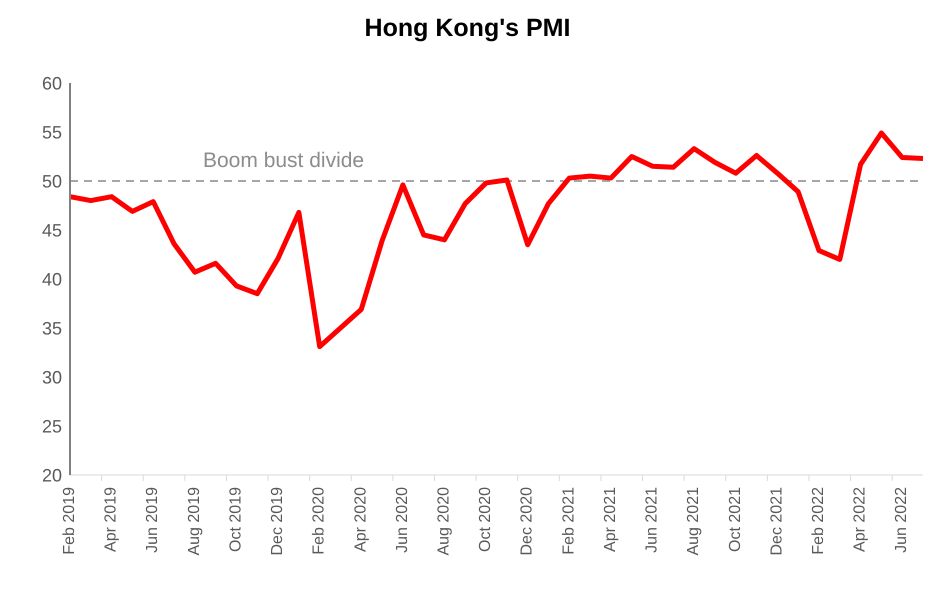 This screenshot has height=593, width=935. What do you see at coordinates (735, 519) in the screenshot?
I see `x-tick-label: Oct 2021` at bounding box center [735, 519].